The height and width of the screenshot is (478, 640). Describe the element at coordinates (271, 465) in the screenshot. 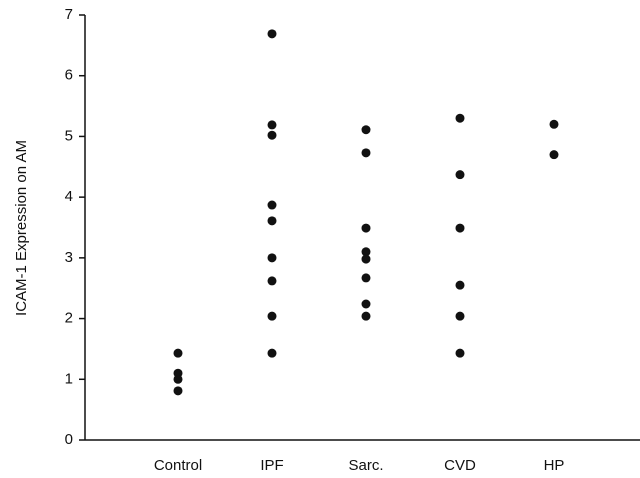

I see `x-tick-label: IPF` at that location.